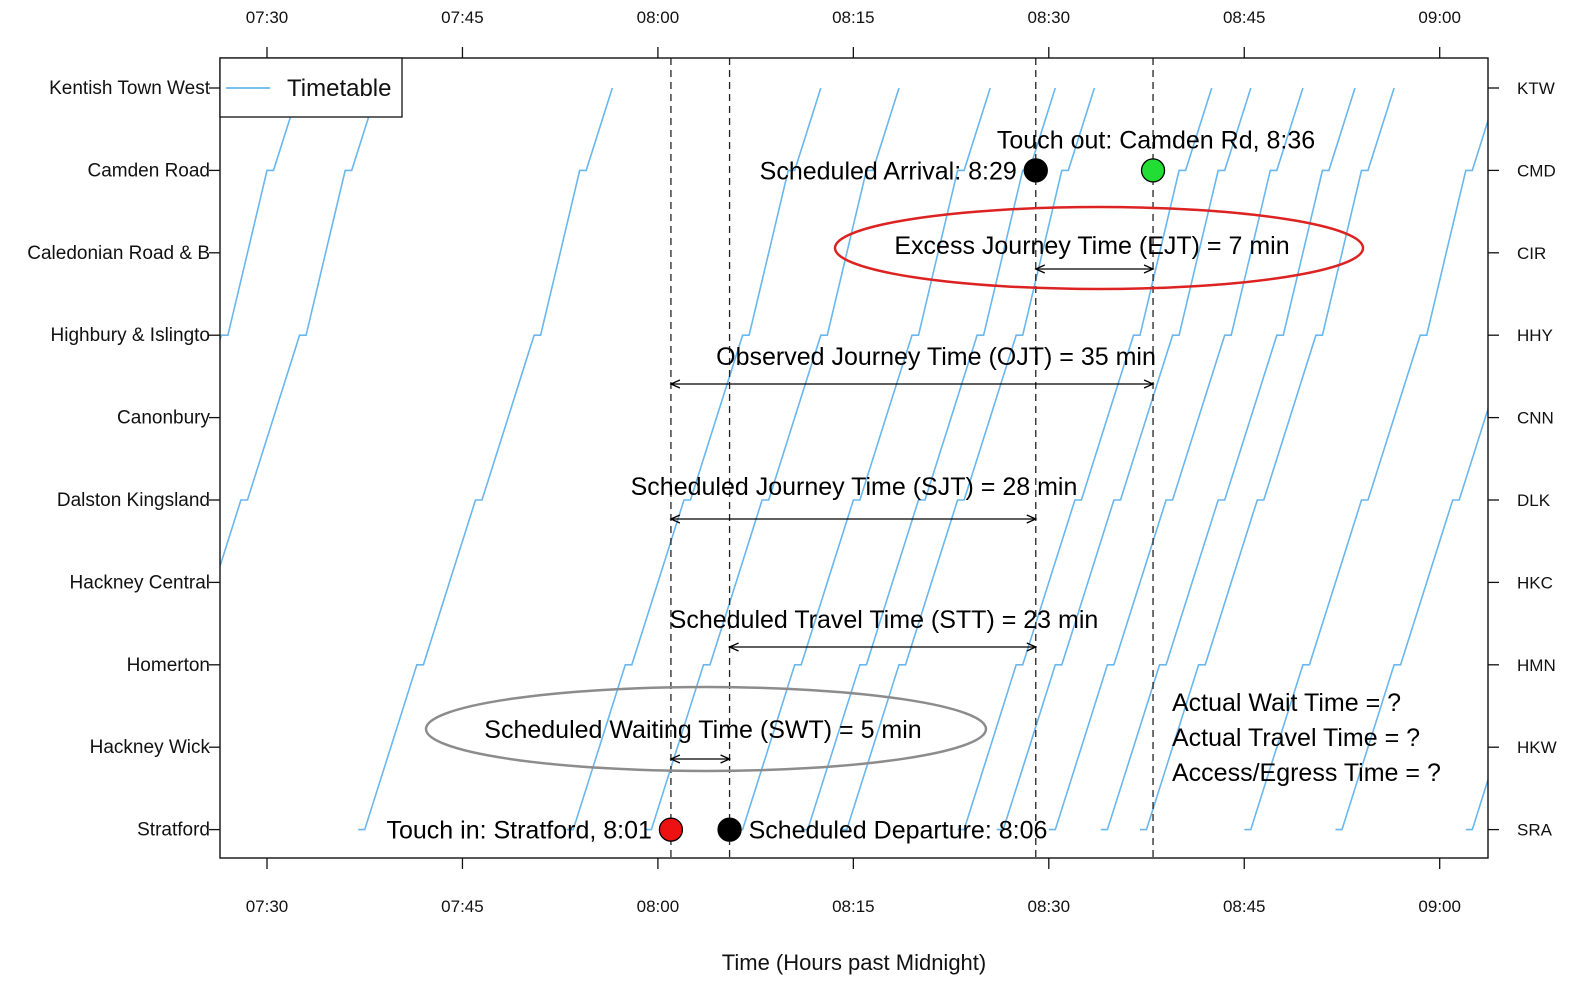  Describe the element at coordinates (130, 335) in the screenshot. I see `station-label: Highbury & Islingto` at that location.